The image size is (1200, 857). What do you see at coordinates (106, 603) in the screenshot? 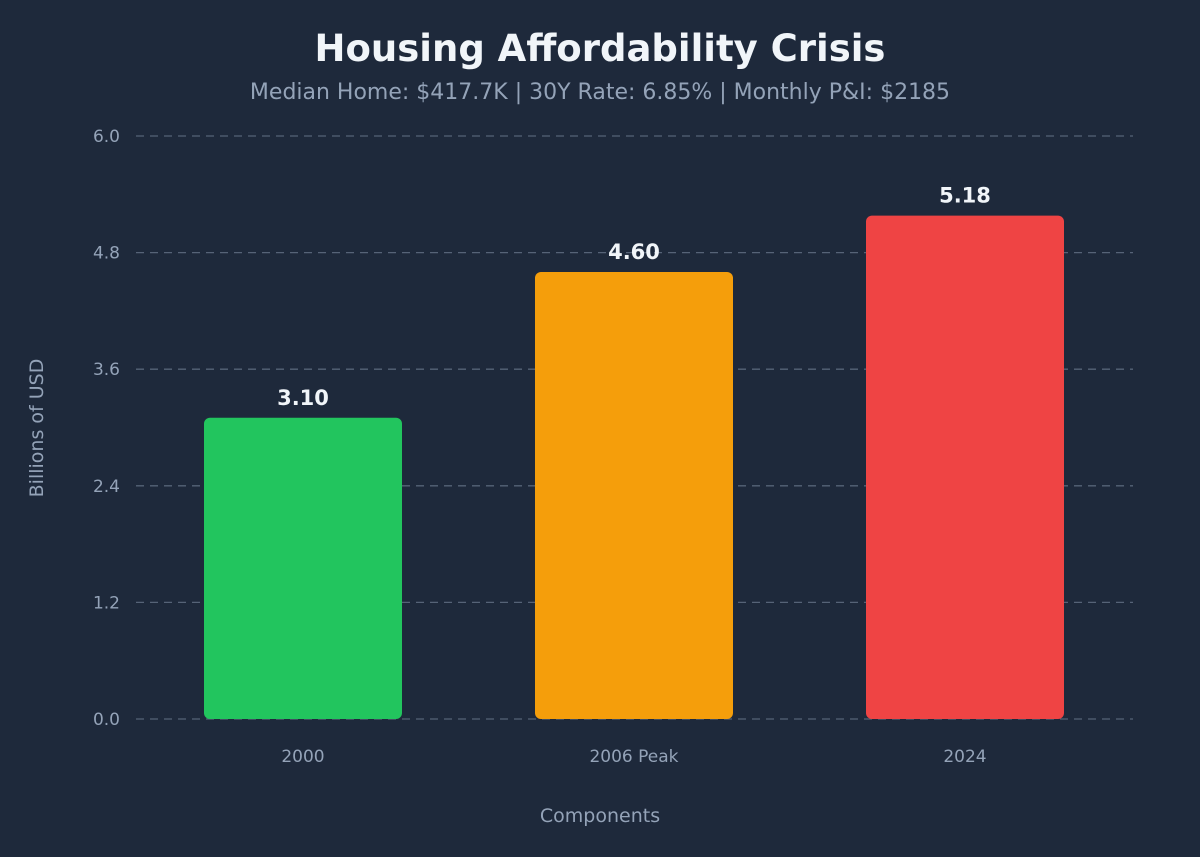
I see `y-tick-label: 1.2` at bounding box center [106, 603].